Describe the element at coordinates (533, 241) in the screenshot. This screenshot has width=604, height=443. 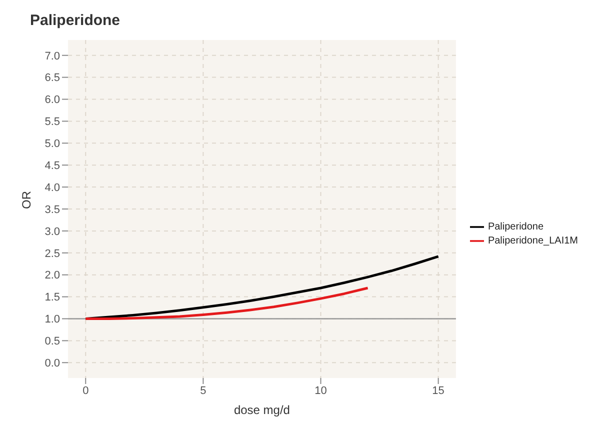
I see `legend-label: Paliperidone_LAI1M` at that location.